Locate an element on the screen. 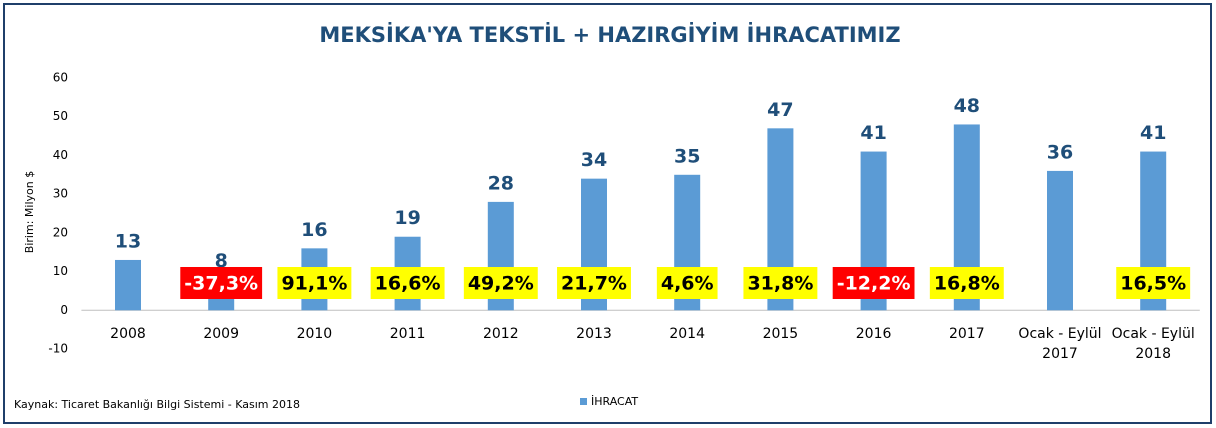 Image resolution: width=1216 pixels, height=428 pixels. y-tick-label: 20 is located at coordinates (60, 232).